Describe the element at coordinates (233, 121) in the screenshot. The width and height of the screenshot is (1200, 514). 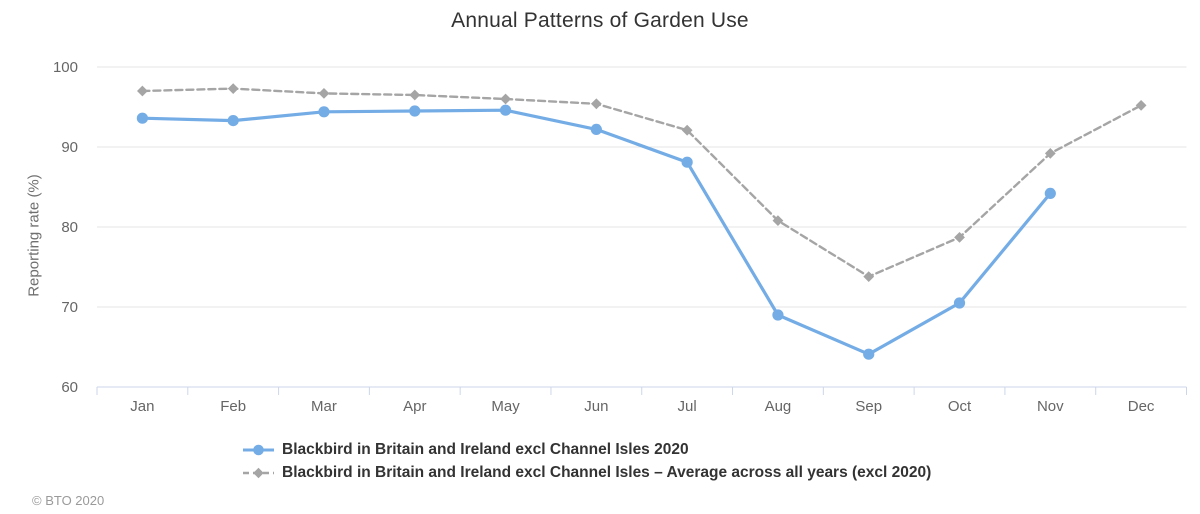
I see `data-point-2020-feb` at that location.